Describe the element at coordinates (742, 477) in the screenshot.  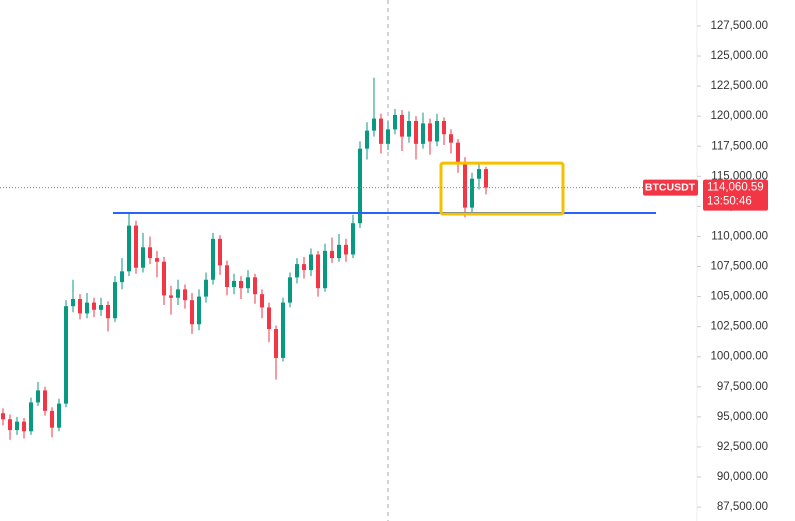
I see `y-tick-label: 90,000.00` at that location.